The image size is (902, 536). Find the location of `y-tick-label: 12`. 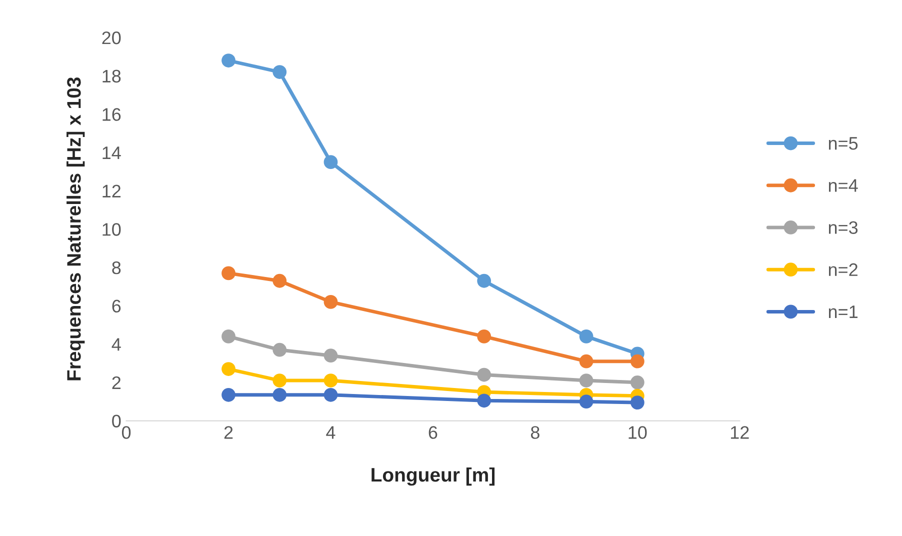

y-tick-label: 12 is located at coordinates (111, 191).